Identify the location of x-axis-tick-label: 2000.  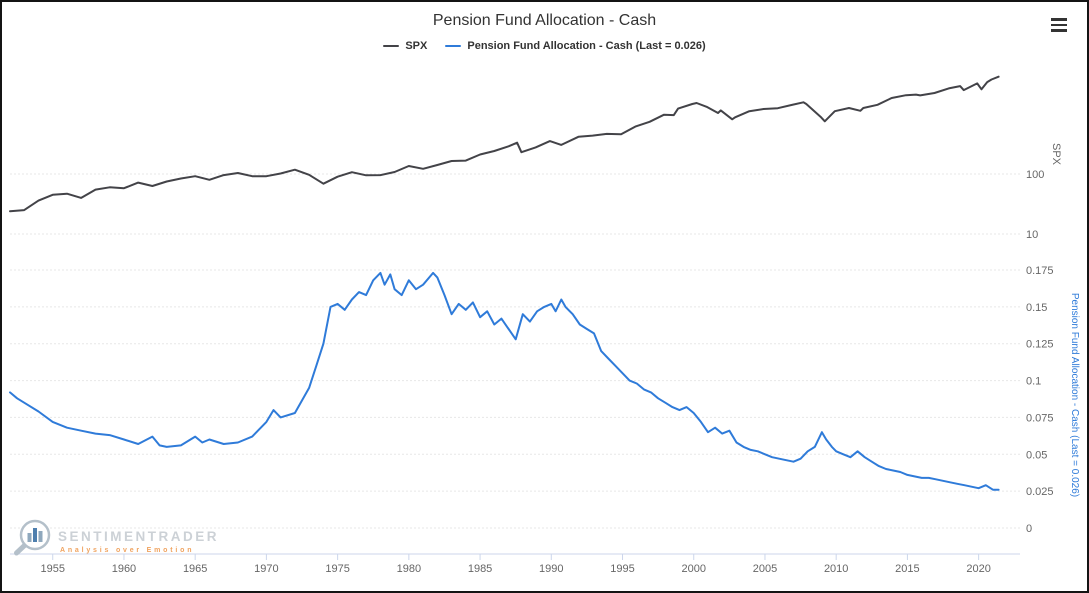
(693, 569).